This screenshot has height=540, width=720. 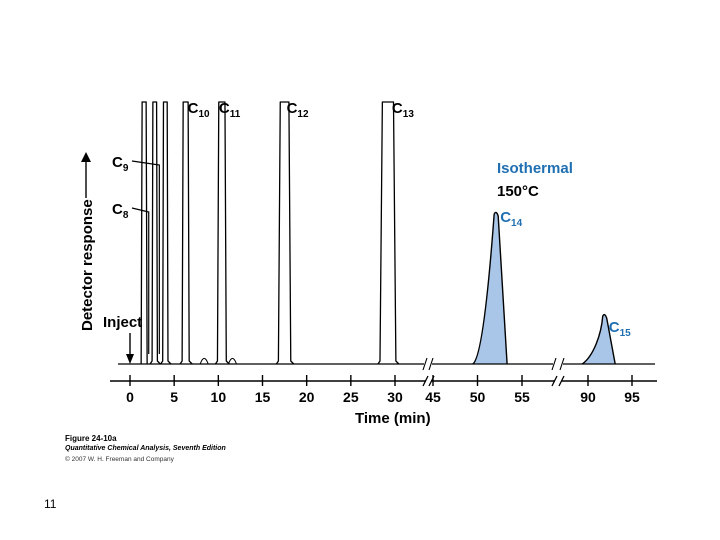 What do you see at coordinates (166, 233) in the screenshot?
I see `peak-c9` at bounding box center [166, 233].